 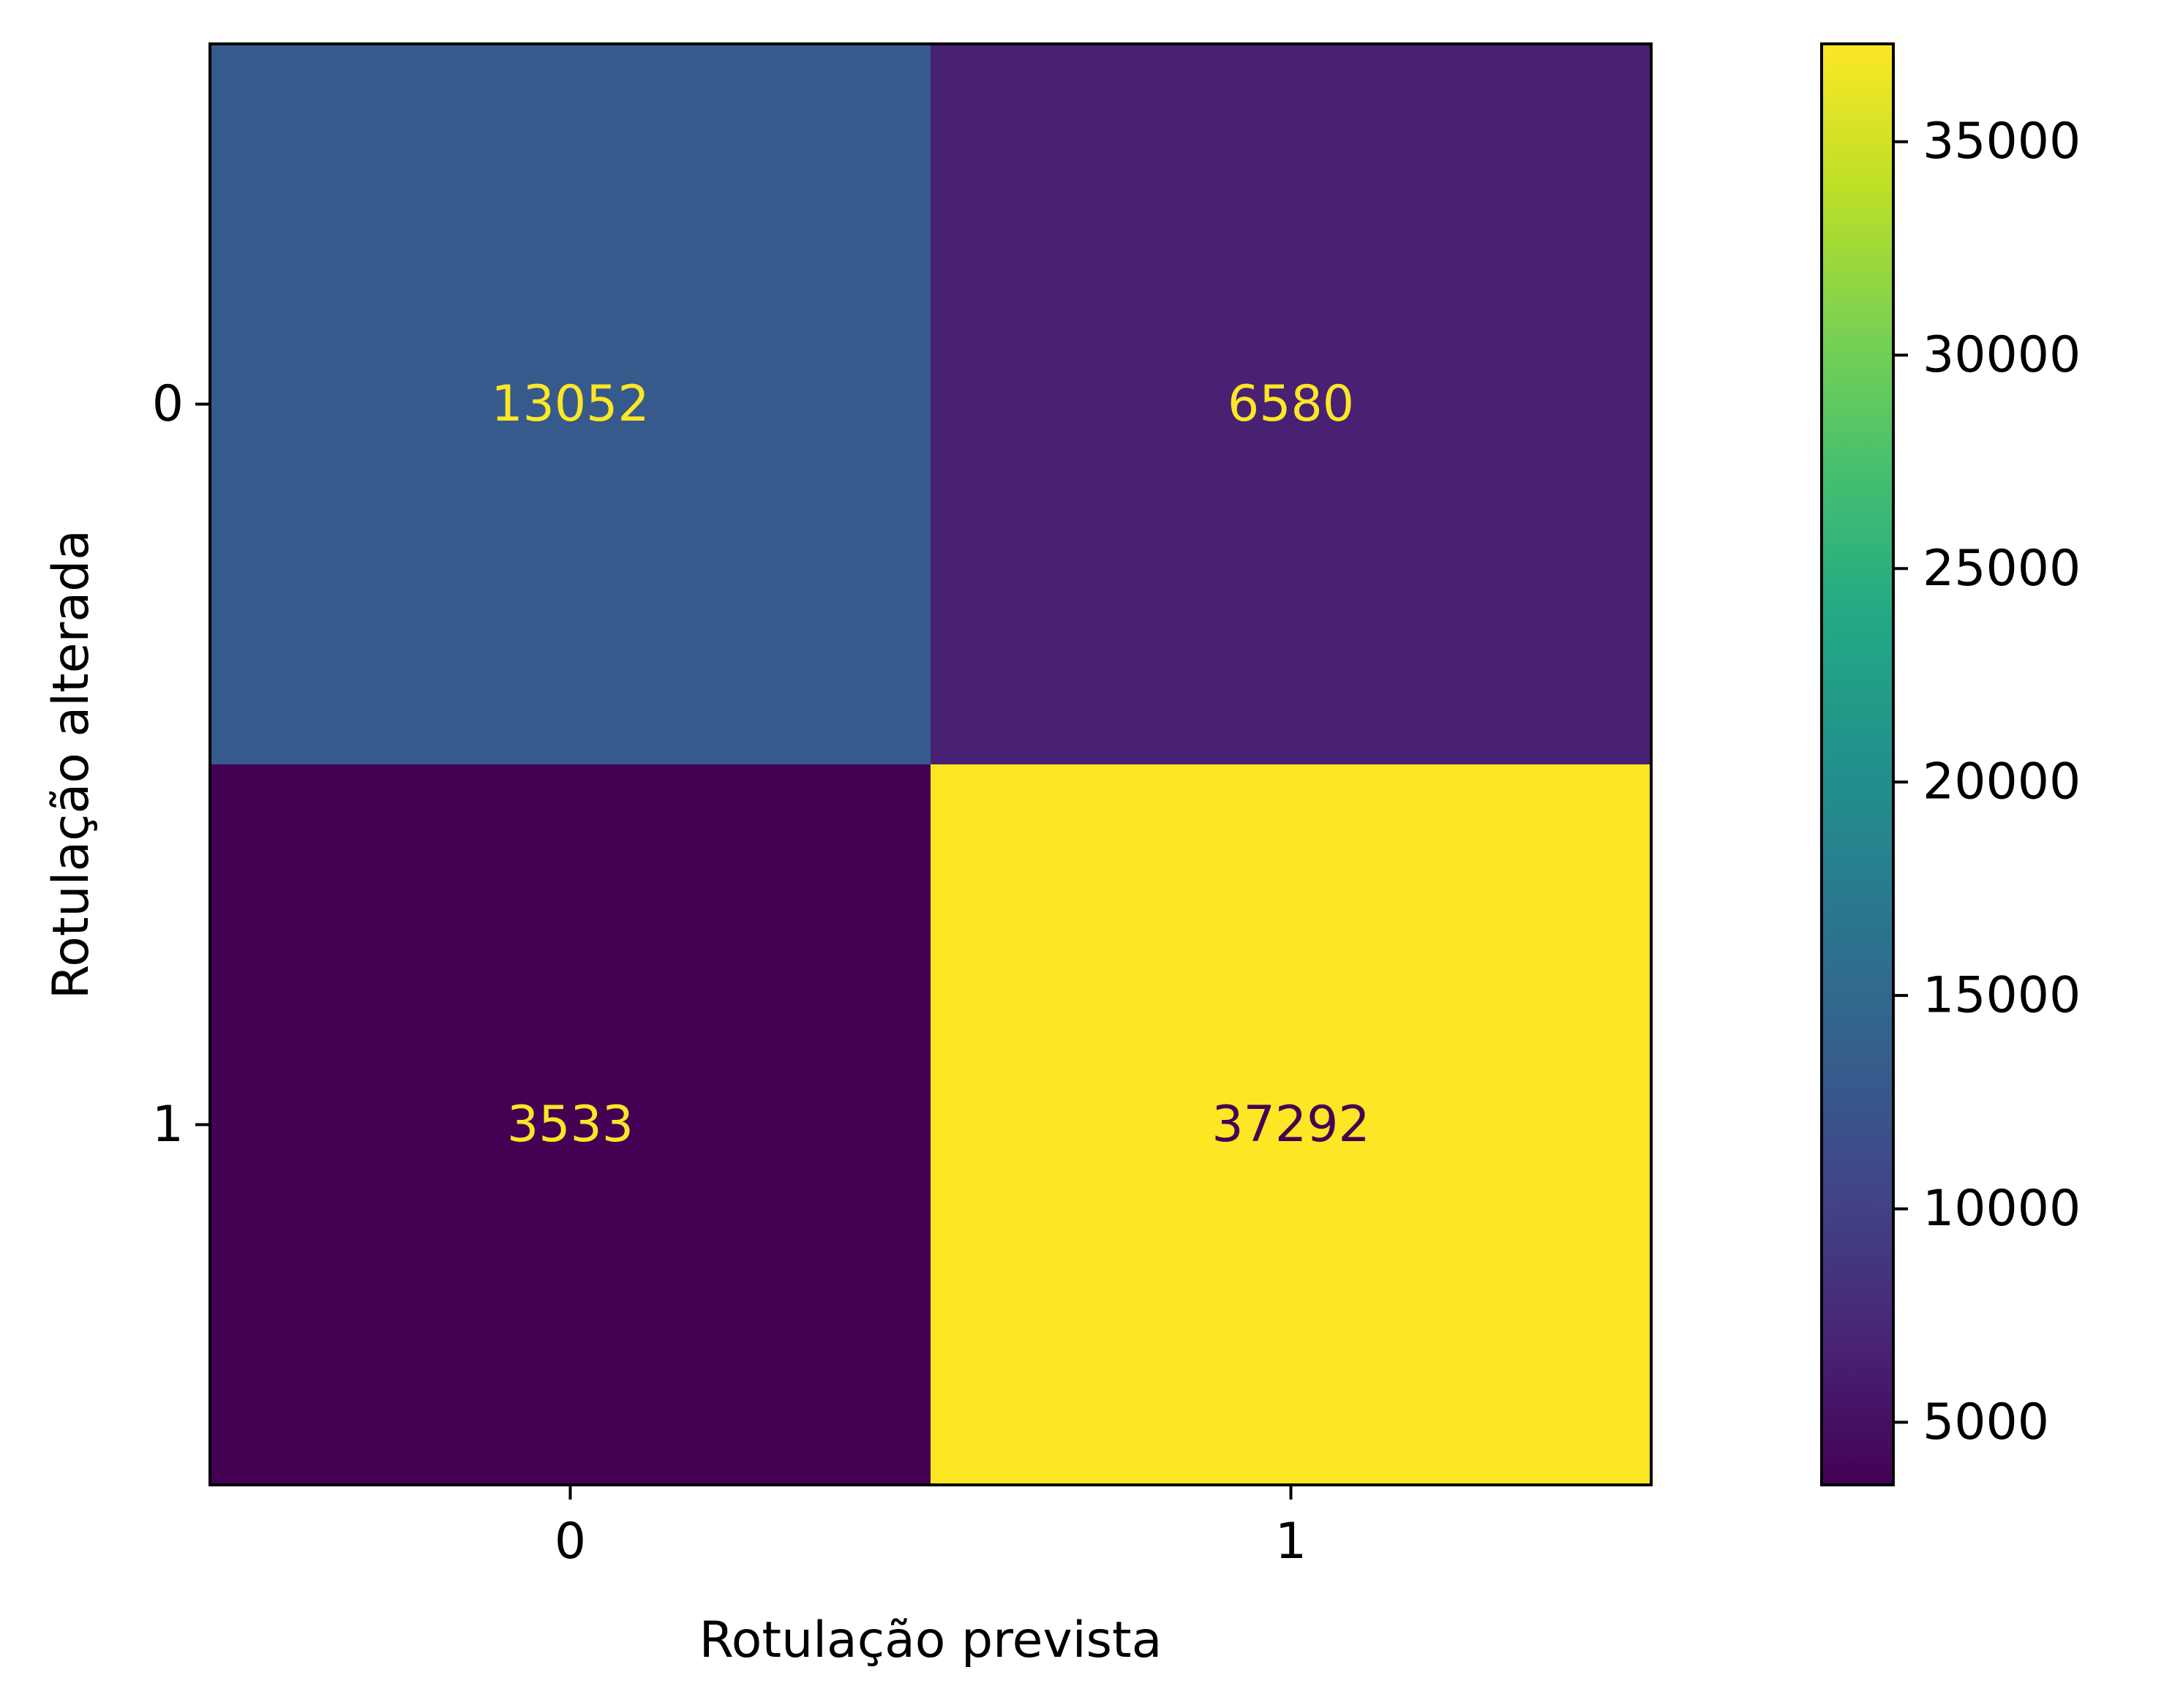 I want to click on x-axis-label: Rotulação prevista, so click(x=930, y=1640).